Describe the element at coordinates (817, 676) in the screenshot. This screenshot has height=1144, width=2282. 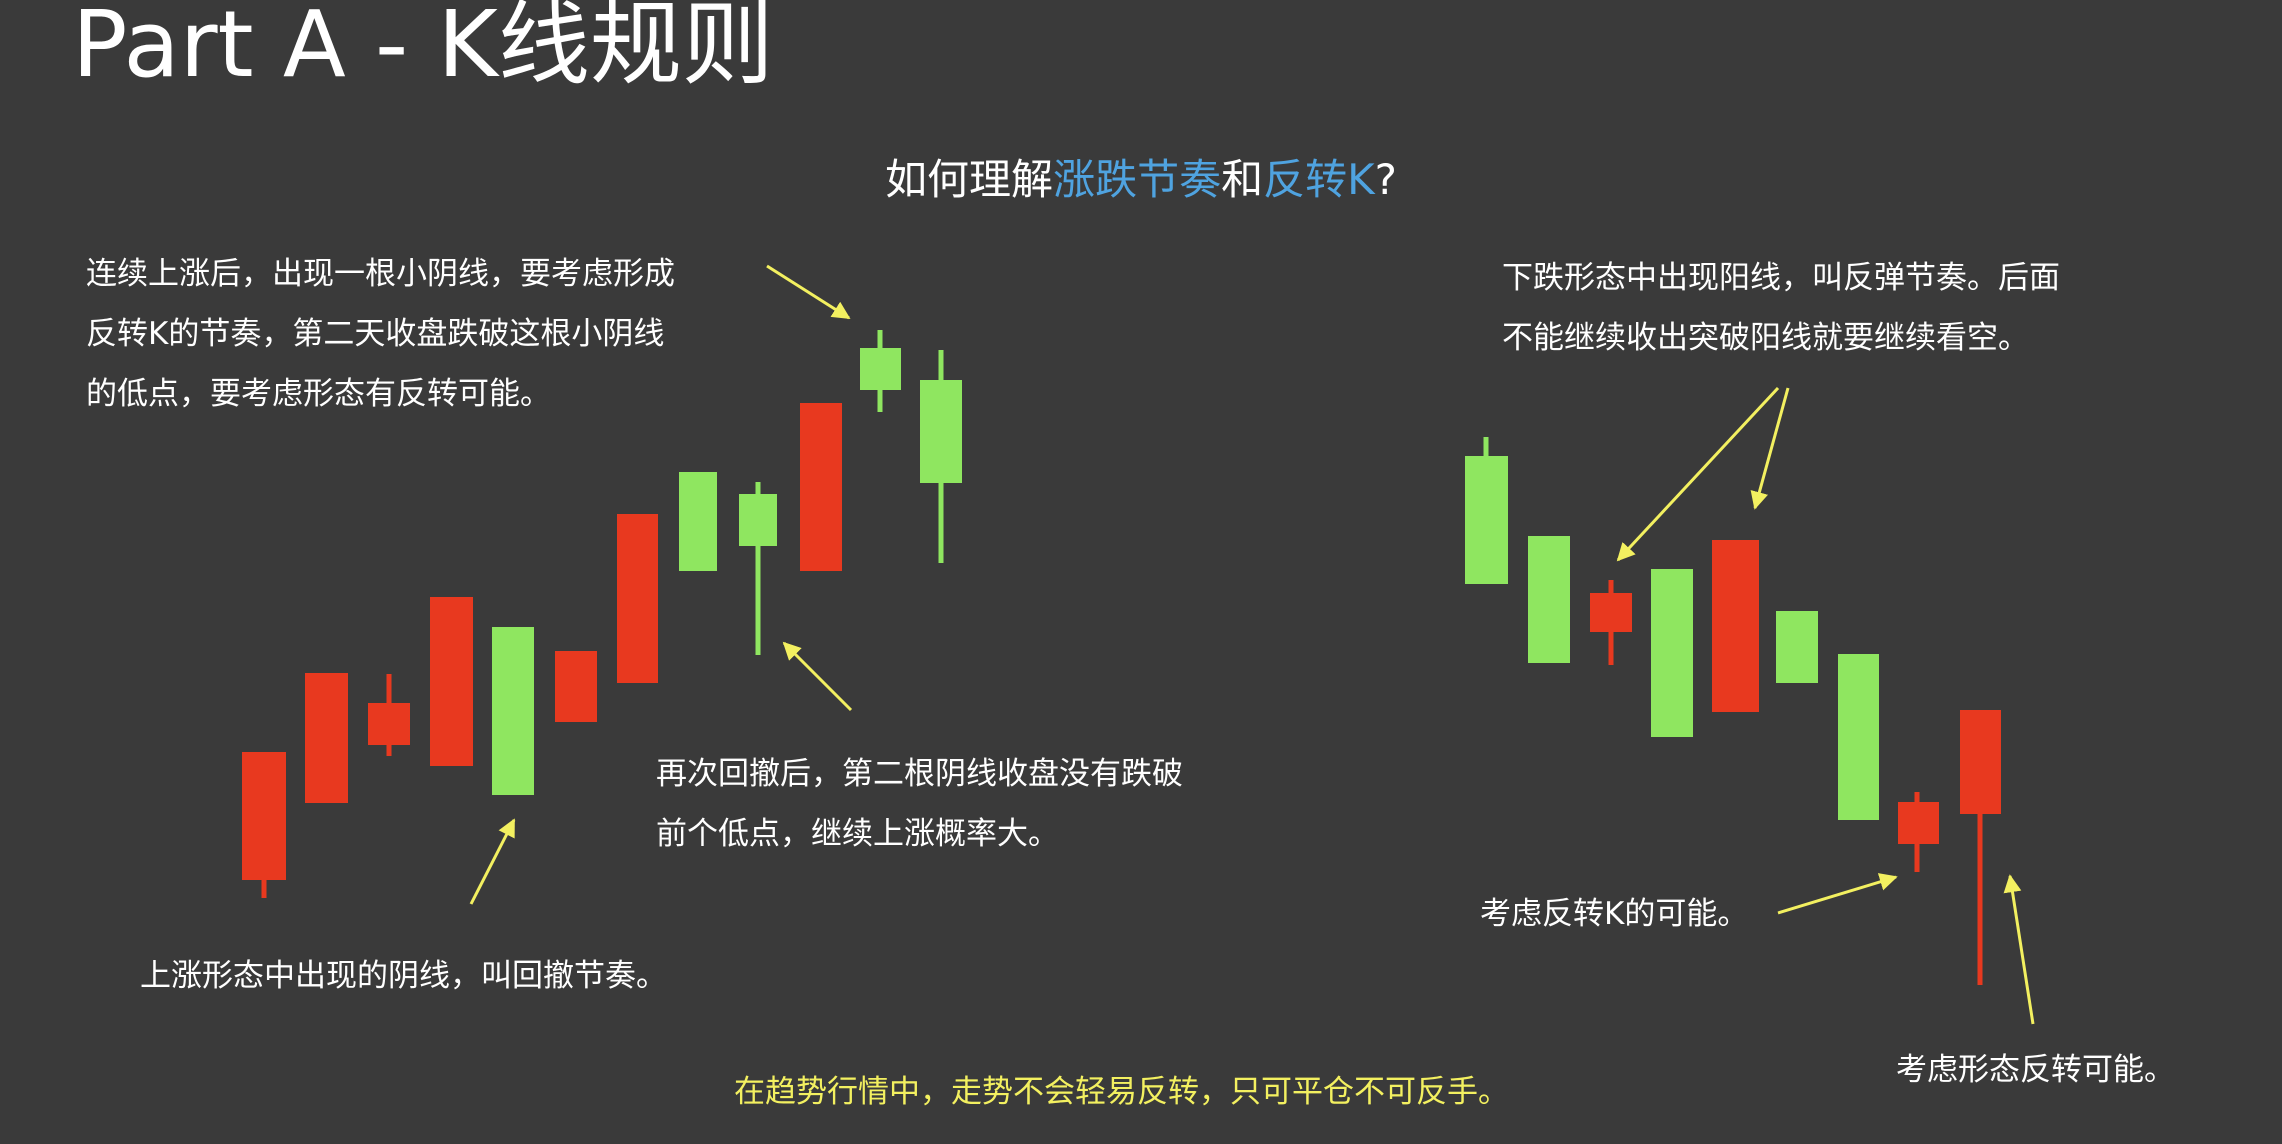
I see `arrow-to-second-bearish` at that location.